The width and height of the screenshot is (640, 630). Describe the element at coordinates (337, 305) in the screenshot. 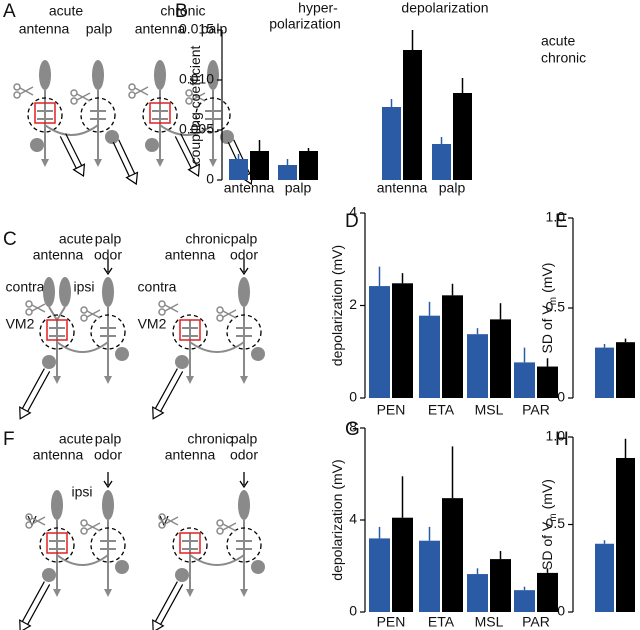

I see `y-axis-label-part: depolarization (mV)` at that location.